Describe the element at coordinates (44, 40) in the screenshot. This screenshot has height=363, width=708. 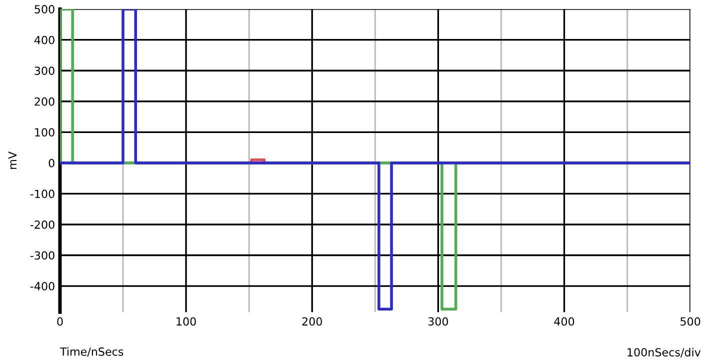
I see `y-tick-label: 400` at that location.